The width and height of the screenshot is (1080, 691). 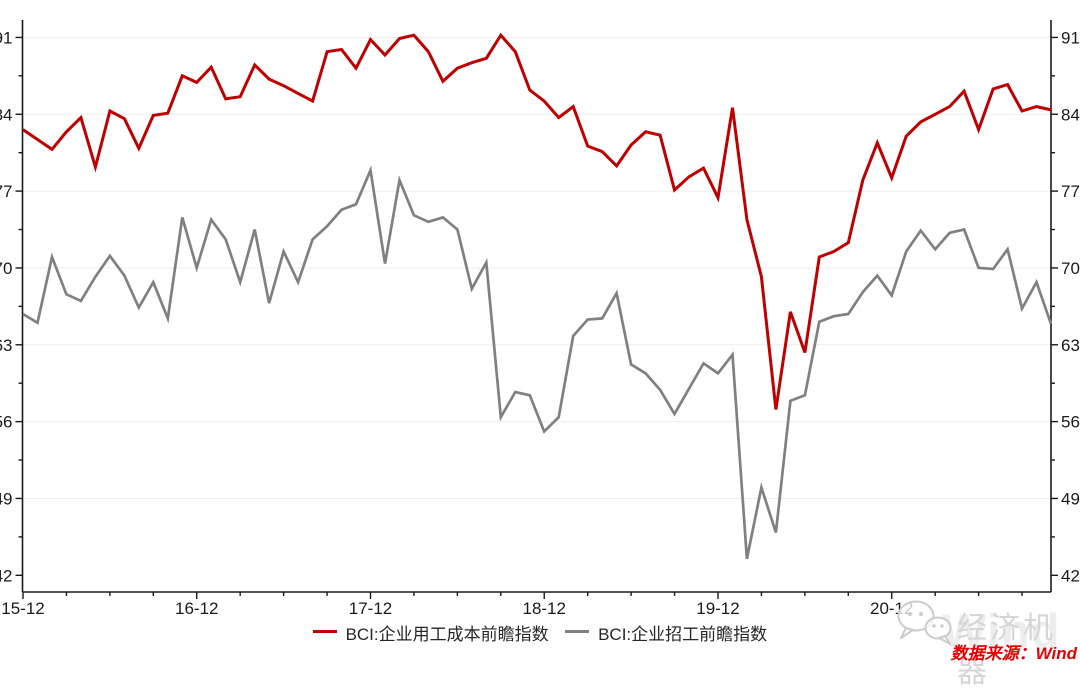 What do you see at coordinates (921, 614) in the screenshot?
I see `wechat-icon-eye-right` at bounding box center [921, 614].